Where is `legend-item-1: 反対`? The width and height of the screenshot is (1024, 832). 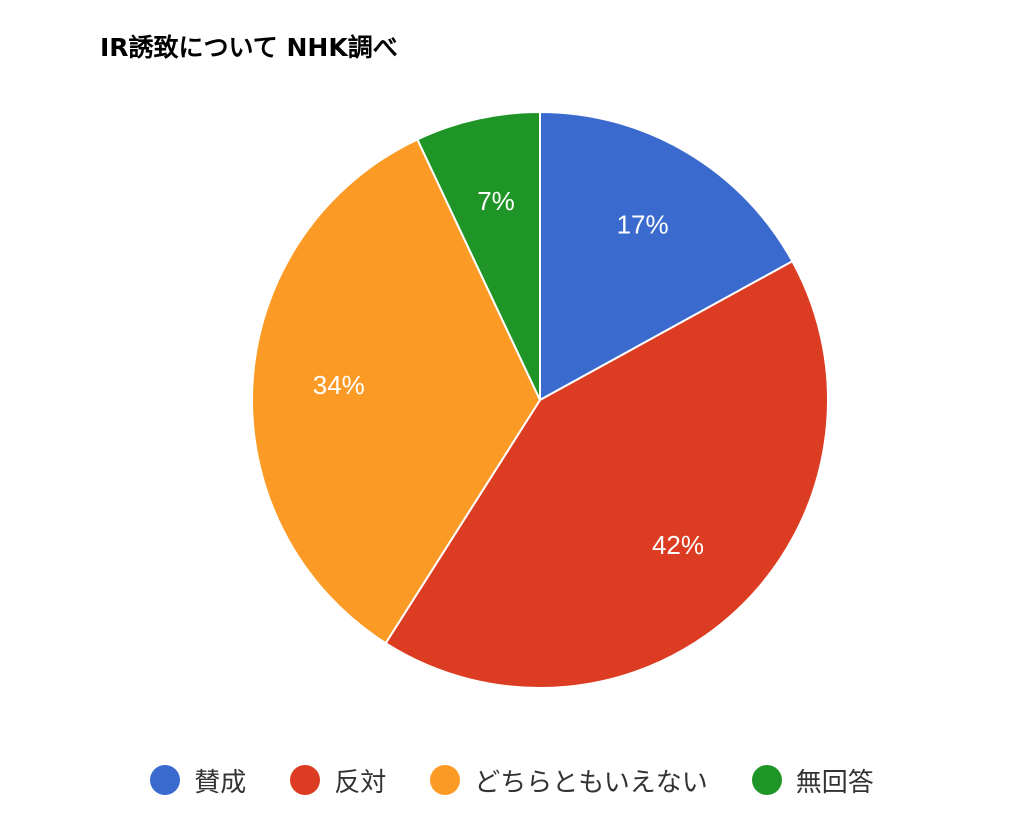
legend-item-1: 反対 is located at coordinates (338, 780).